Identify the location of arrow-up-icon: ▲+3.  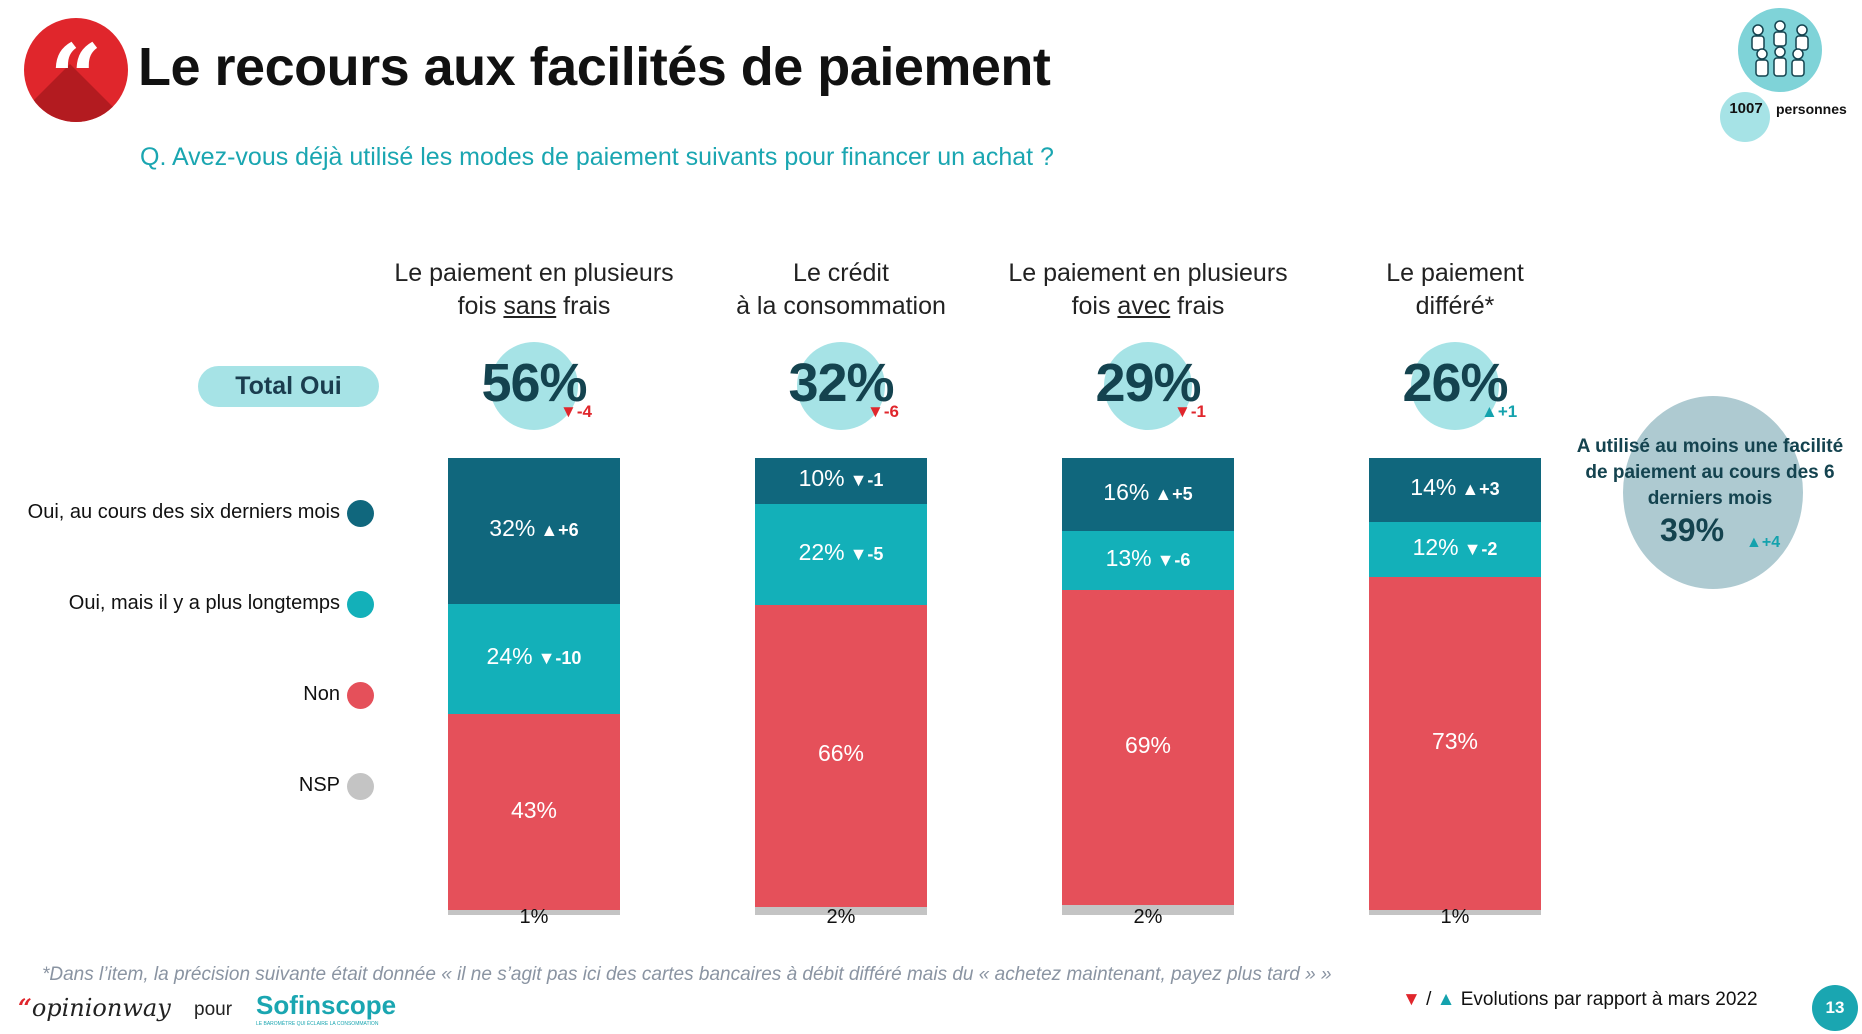
(1478, 489).